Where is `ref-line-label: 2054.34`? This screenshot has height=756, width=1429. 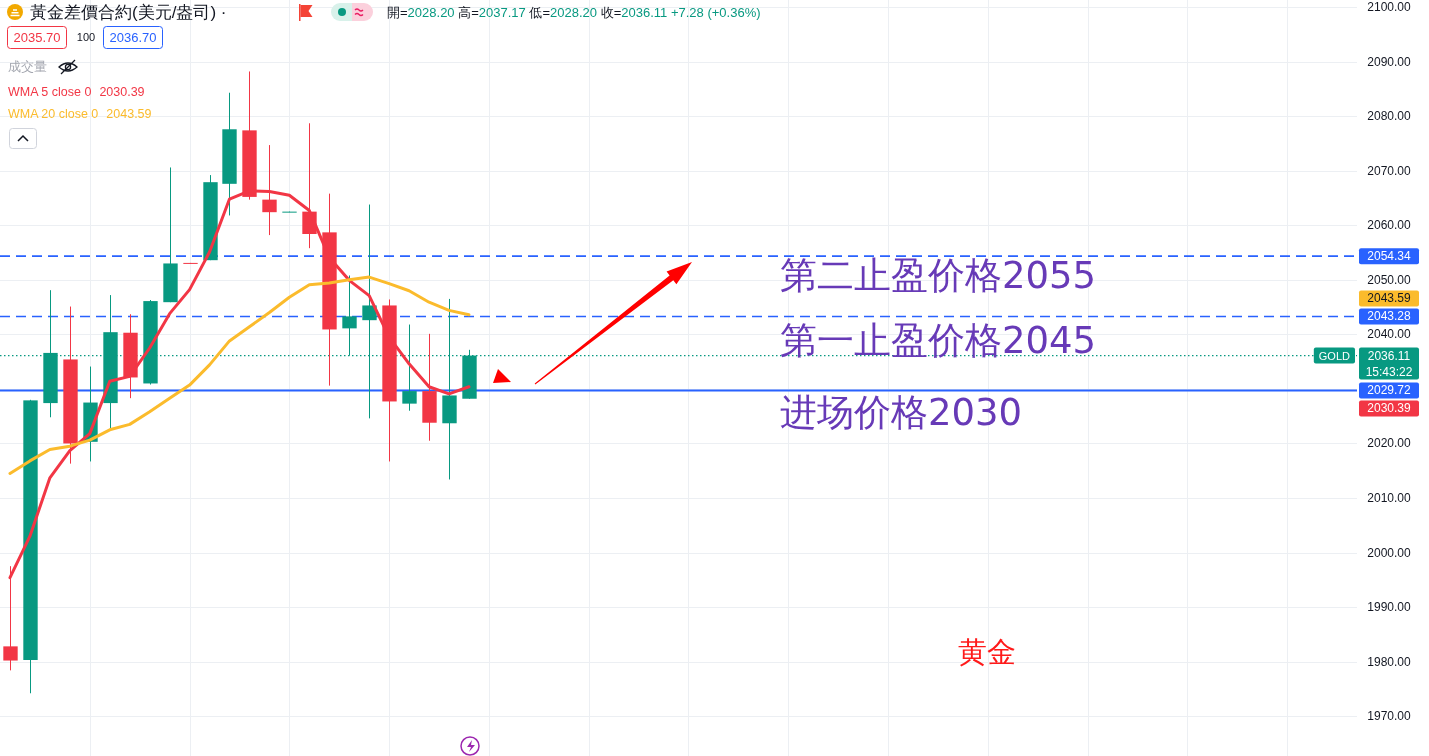
ref-line-label: 2054.34 is located at coordinates (1389, 256).